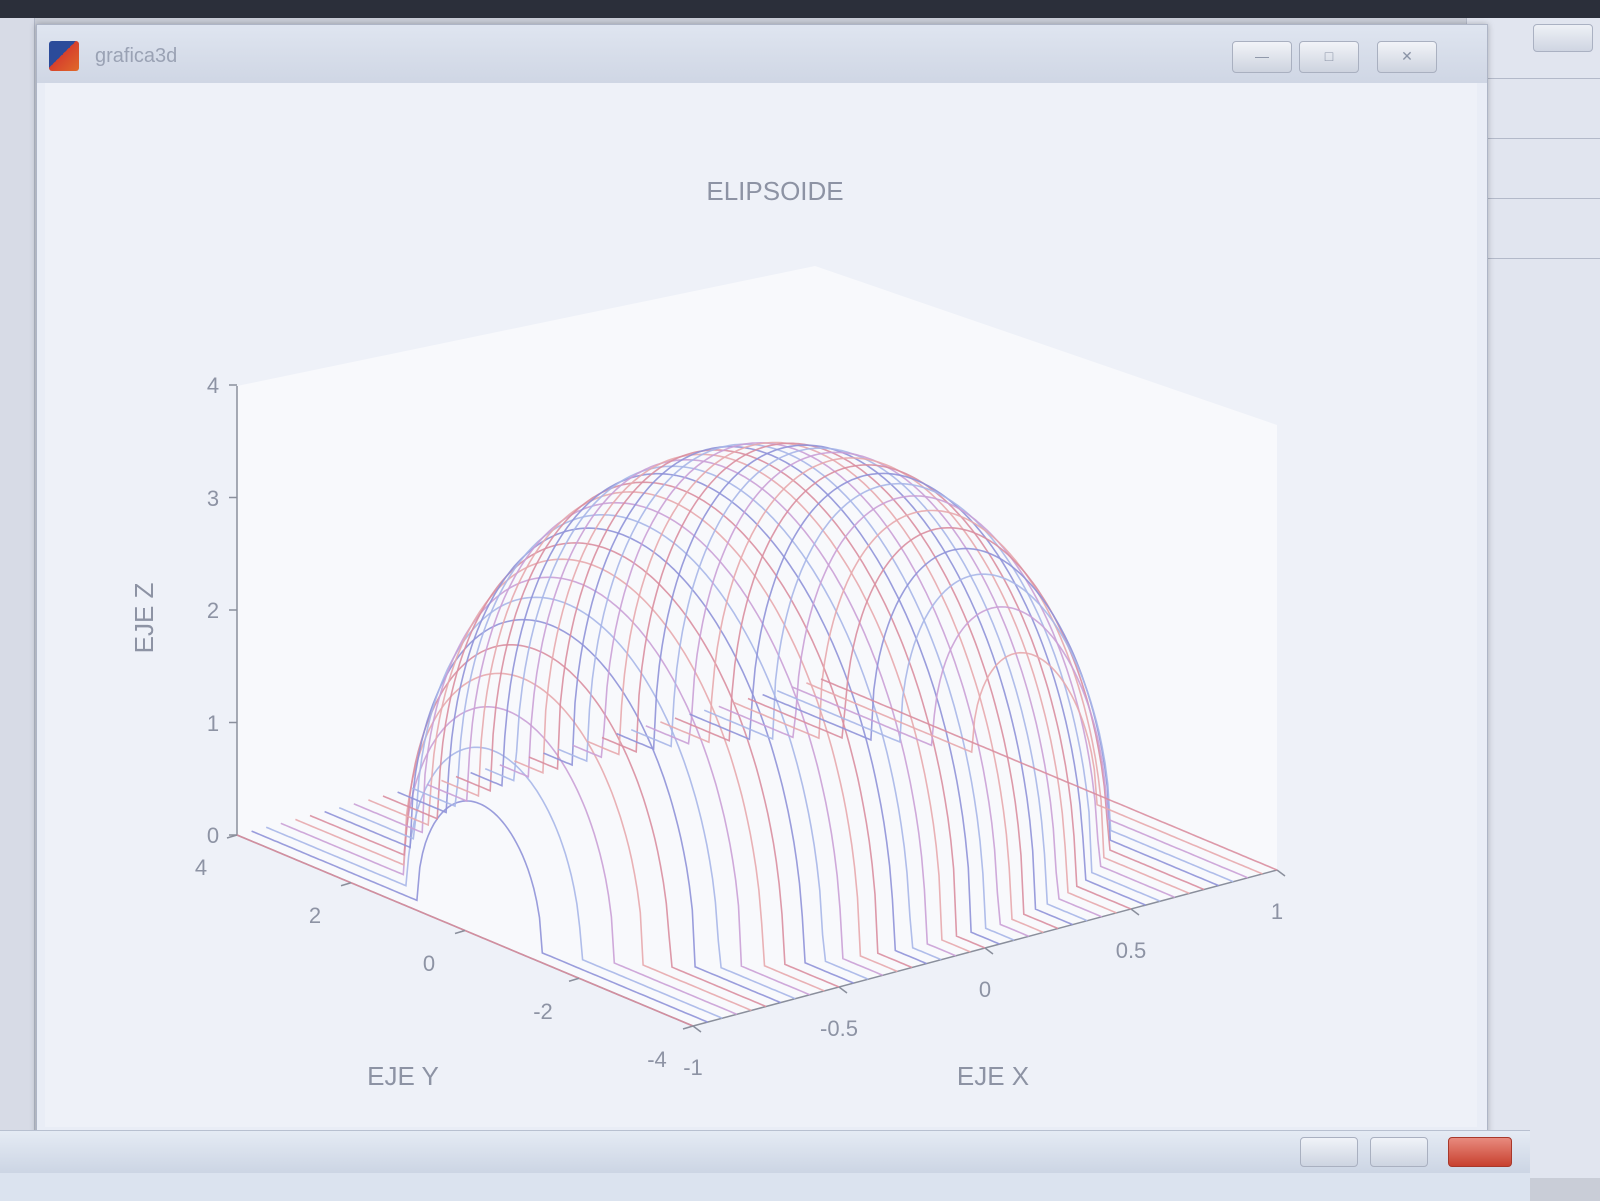 The image size is (1600, 1201). What do you see at coordinates (144, 617) in the screenshot?
I see `z-axis-label: EJE Z` at bounding box center [144, 617].